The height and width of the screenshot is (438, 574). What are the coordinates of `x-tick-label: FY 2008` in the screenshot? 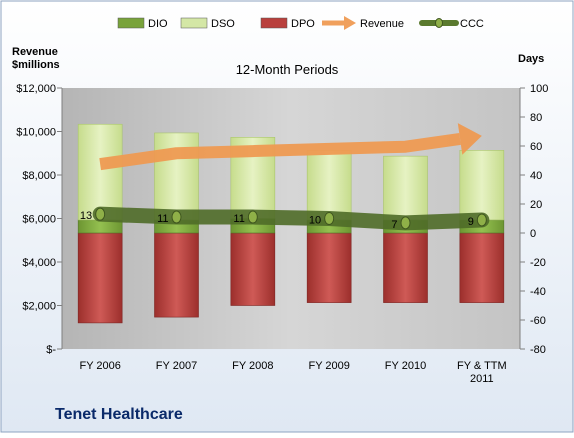 It's located at (252, 366).